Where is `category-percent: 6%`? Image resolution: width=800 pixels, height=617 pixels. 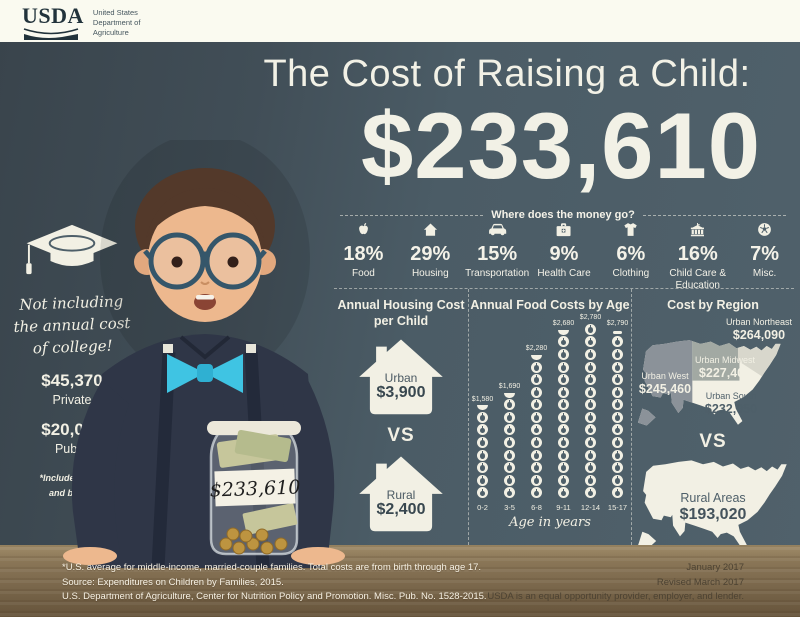 category-percent: 6% is located at coordinates (631, 254).